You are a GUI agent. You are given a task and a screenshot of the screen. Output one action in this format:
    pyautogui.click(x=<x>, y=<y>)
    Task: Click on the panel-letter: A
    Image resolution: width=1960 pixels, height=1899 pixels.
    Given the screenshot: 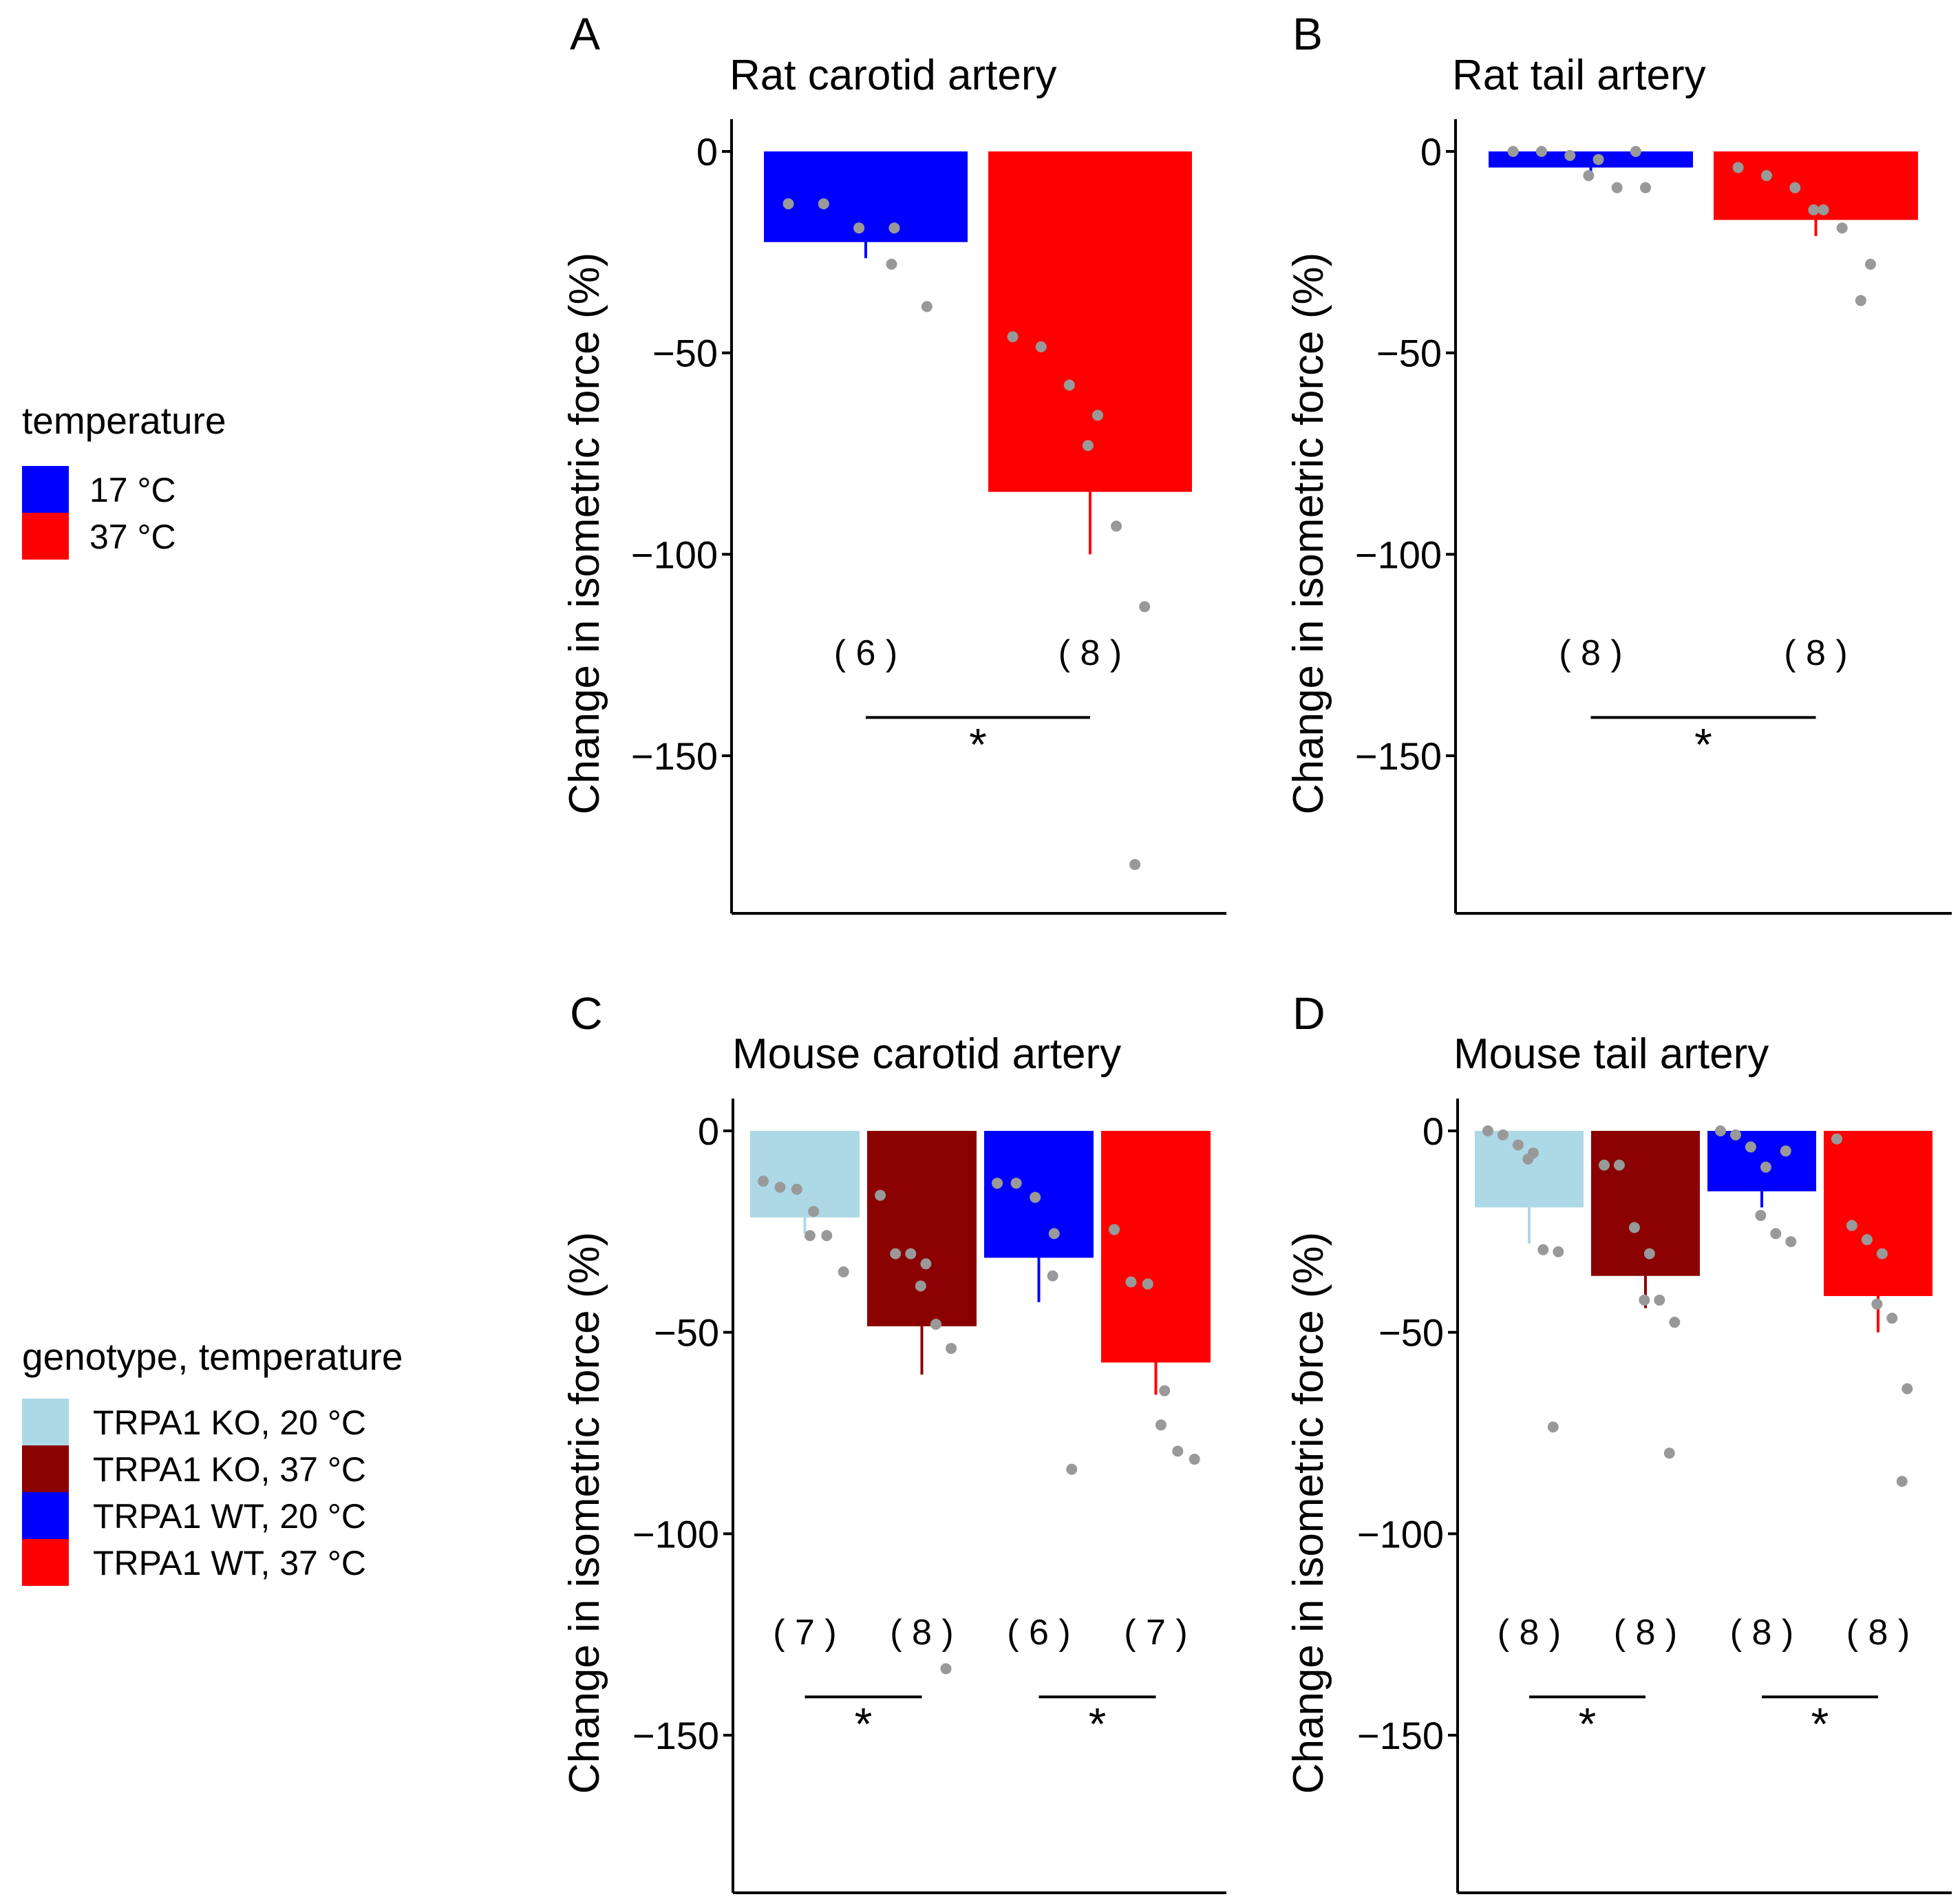 What is the action you would take?
    pyautogui.click(x=585, y=33)
    